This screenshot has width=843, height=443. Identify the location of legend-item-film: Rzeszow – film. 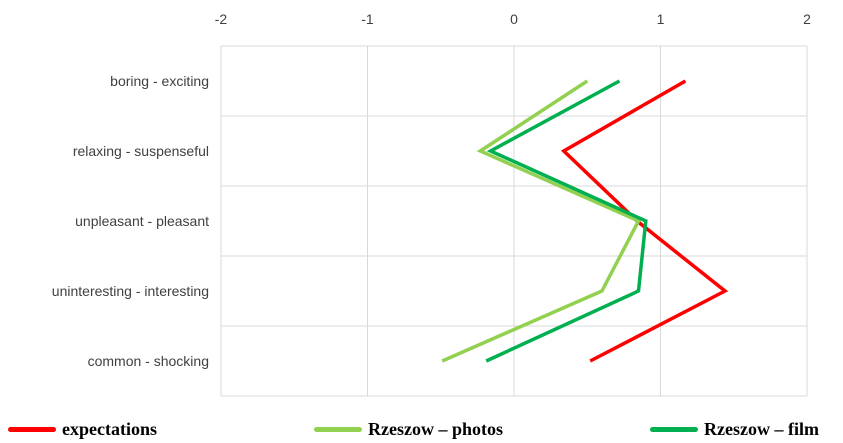
(734, 429).